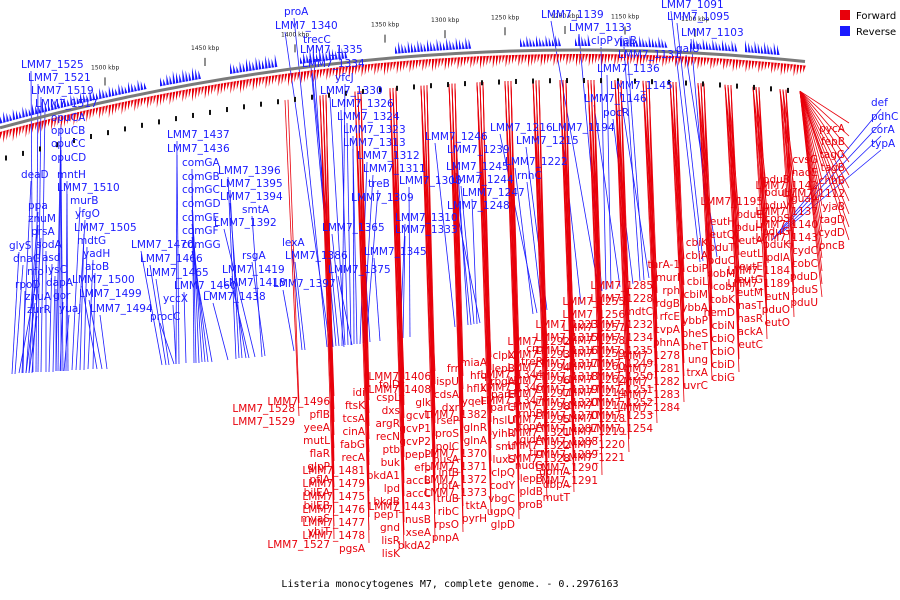 The height and width of the screenshot is (600, 900). Describe the element at coordinates (478, 150) in the screenshot. I see `reverse-gene-label: LMM7_1239` at that location.